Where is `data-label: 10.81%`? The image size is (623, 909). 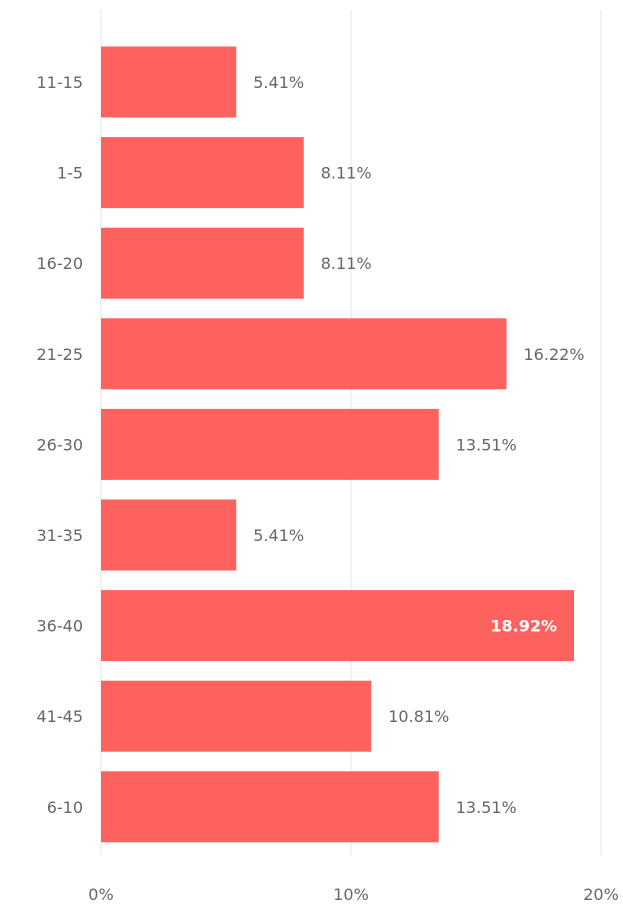 data-label: 10.81% is located at coordinates (418, 716).